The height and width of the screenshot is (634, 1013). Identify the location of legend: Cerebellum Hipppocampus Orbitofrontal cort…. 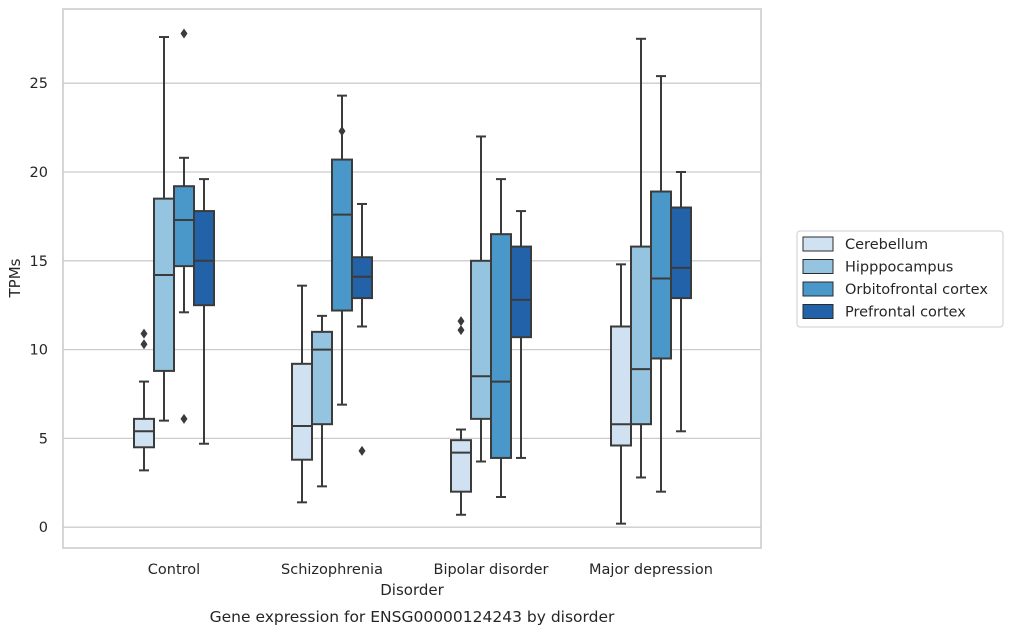
(900, 279).